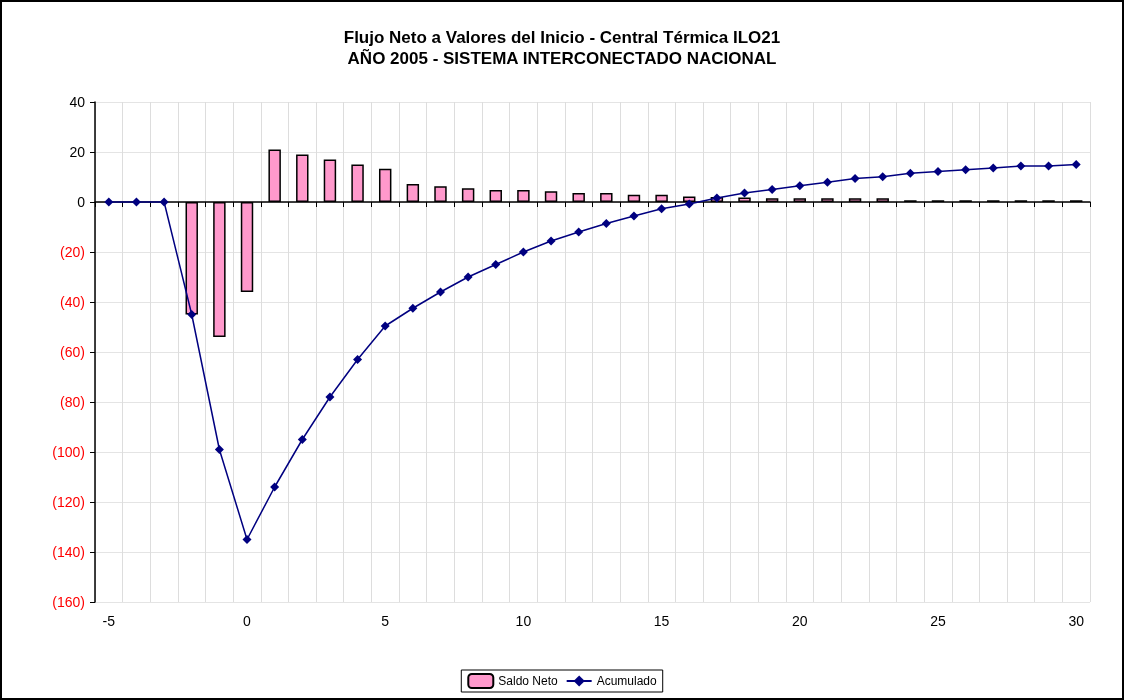  Describe the element at coordinates (72, 402) in the screenshot. I see `y-tick-label: (80)` at that location.